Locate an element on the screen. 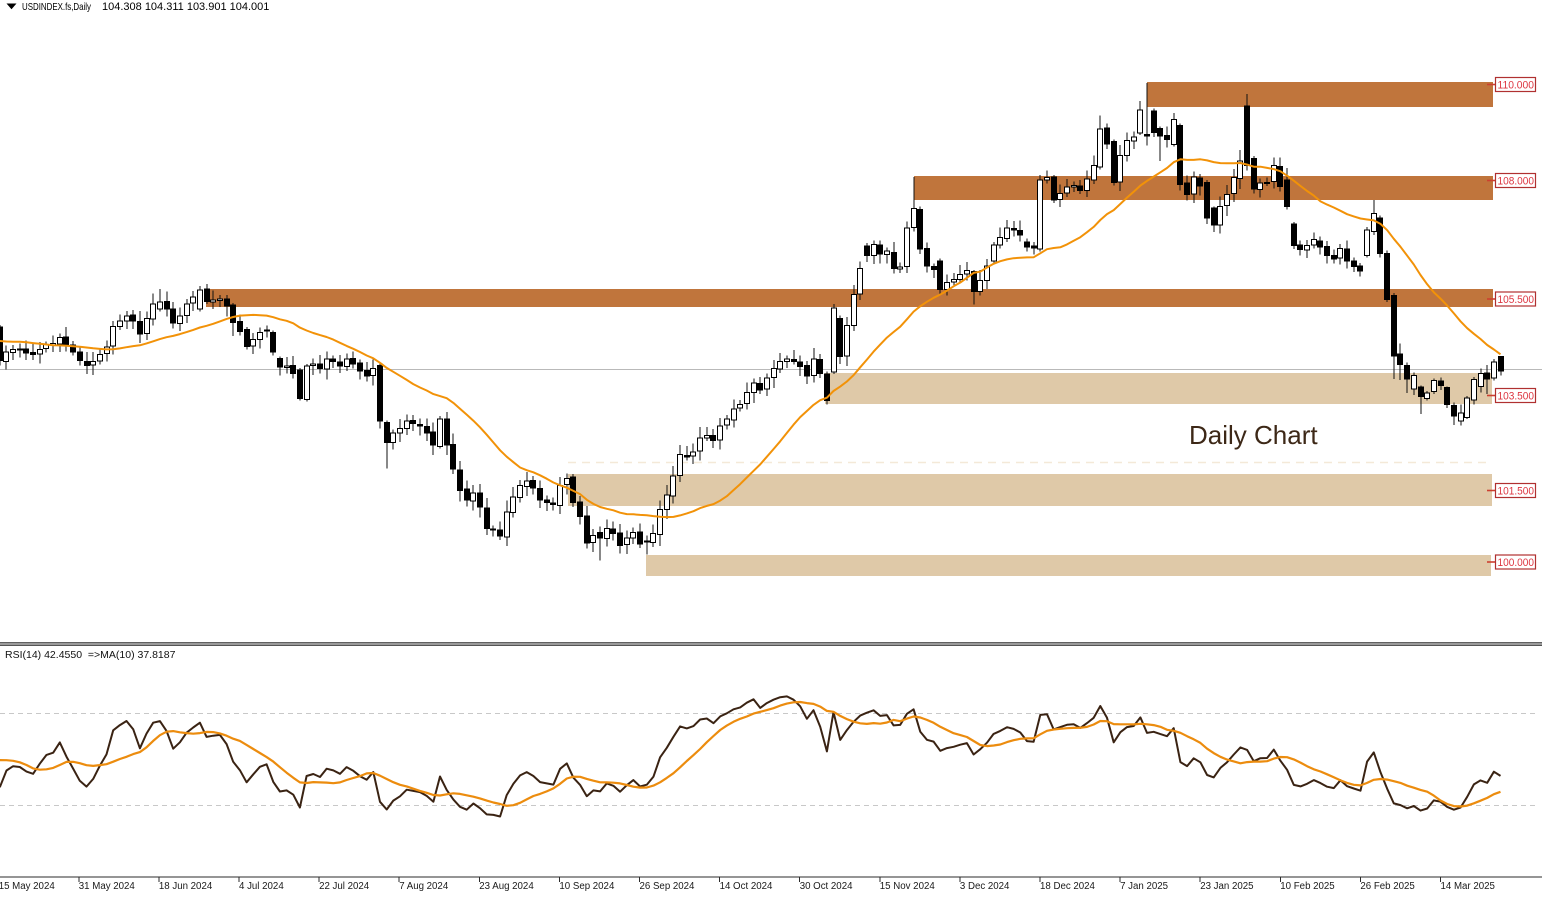 This screenshot has height=897, width=1542. svg-text: 23 Aug 2024 is located at coordinates (506, 886).